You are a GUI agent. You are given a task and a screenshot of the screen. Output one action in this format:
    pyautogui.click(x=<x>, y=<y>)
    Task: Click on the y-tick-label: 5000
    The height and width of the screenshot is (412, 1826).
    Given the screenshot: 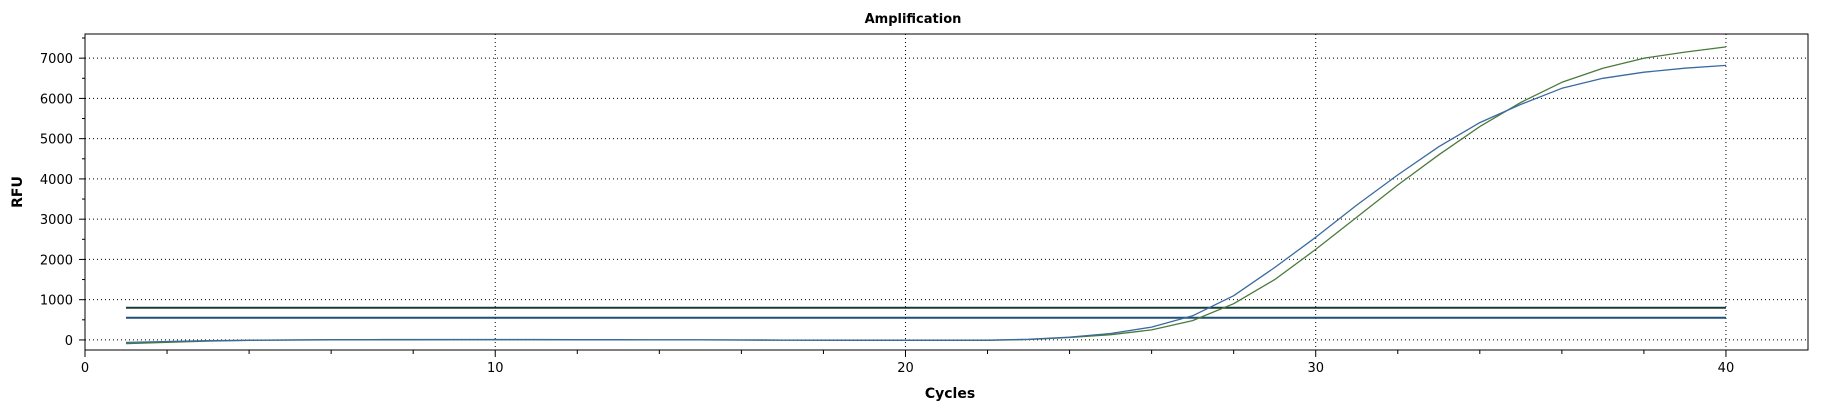 What is the action you would take?
    pyautogui.click(x=56, y=140)
    